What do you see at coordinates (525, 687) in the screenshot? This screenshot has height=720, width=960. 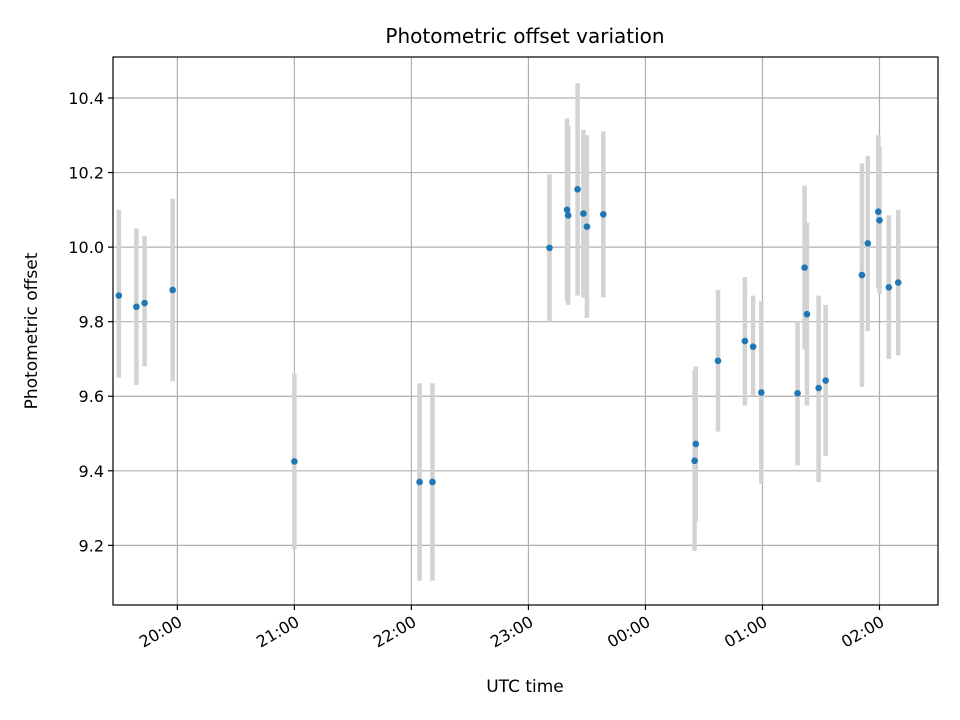 I see `x-axis-label: UTC time` at bounding box center [525, 687].